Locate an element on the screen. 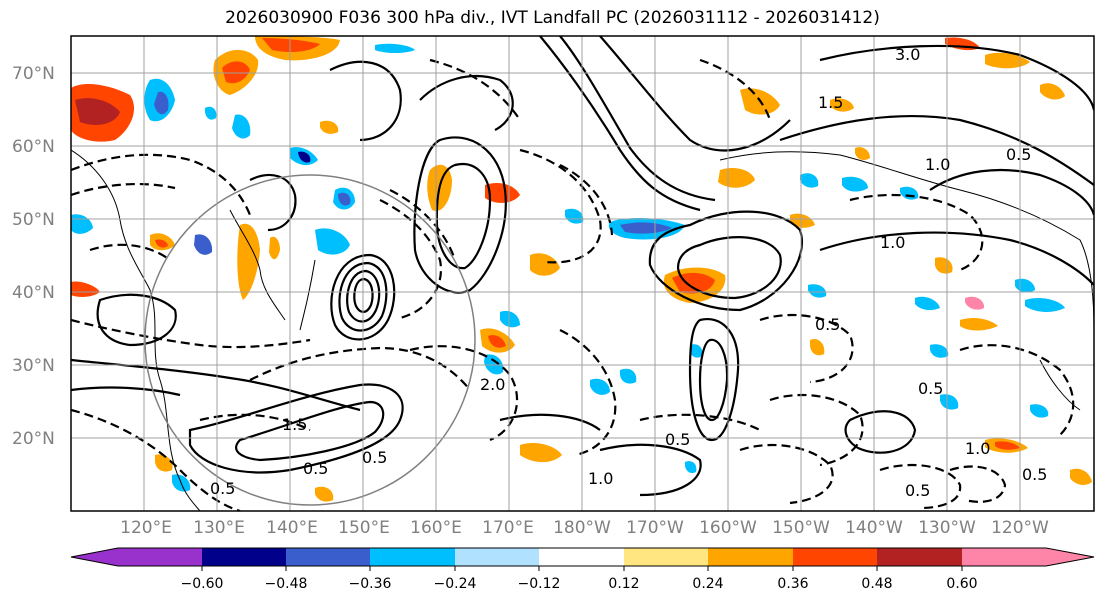  lon-label: 170°W is located at coordinates (655, 528).